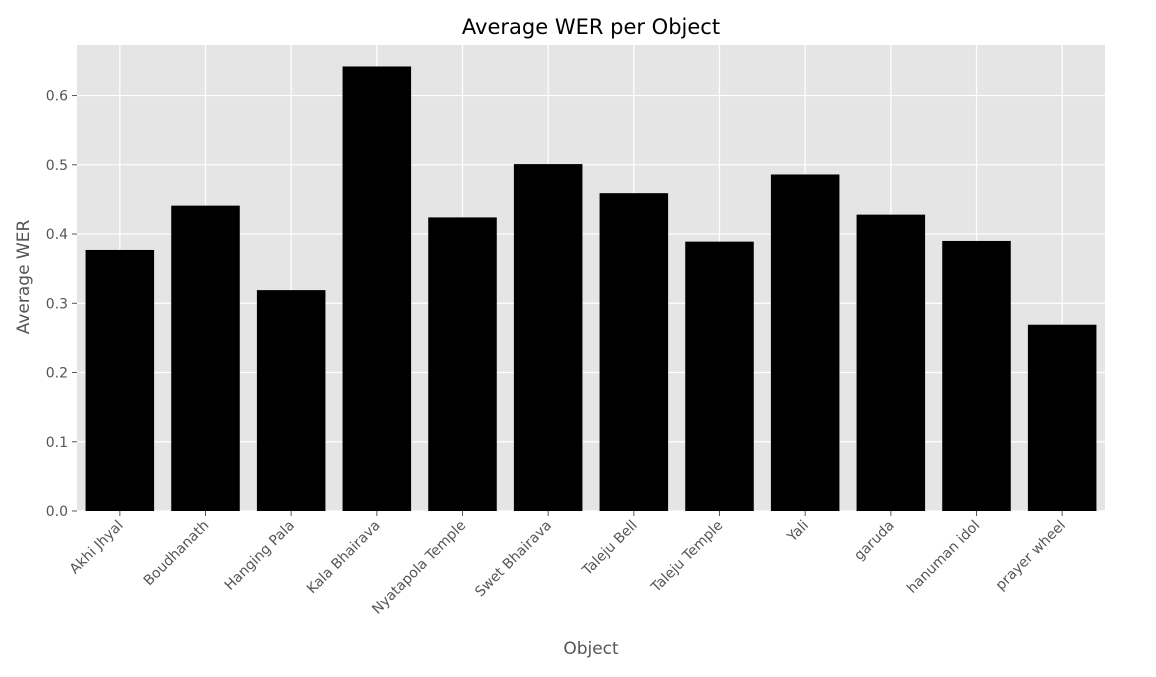 Image resolution: width=1156 pixels, height=677 pixels. I want to click on x-tick-label: Yali, so click(798, 532).